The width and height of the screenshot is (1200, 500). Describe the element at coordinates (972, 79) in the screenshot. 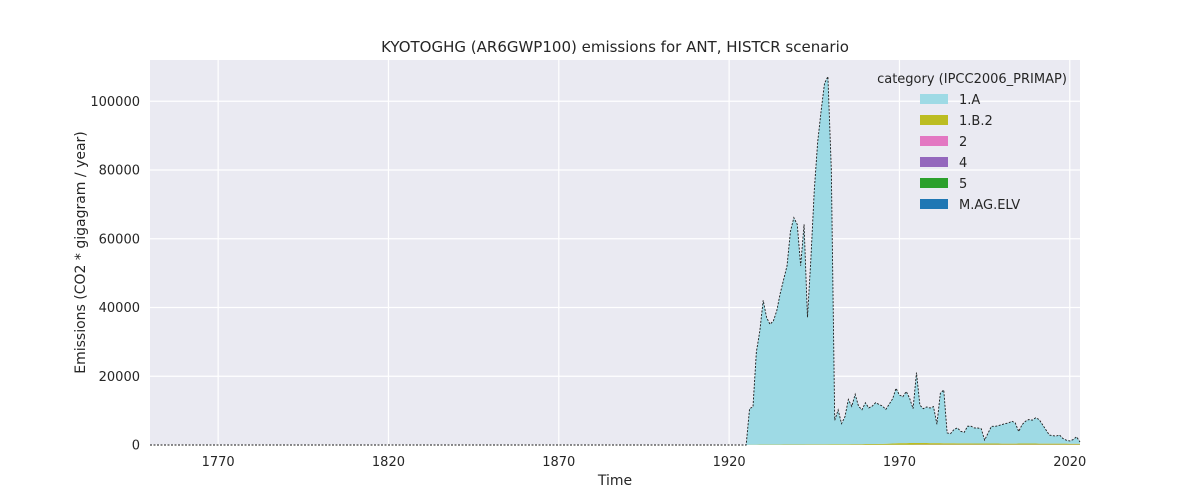

I see `legend-title: category (IPCC2006_PRIMAP)` at that location.